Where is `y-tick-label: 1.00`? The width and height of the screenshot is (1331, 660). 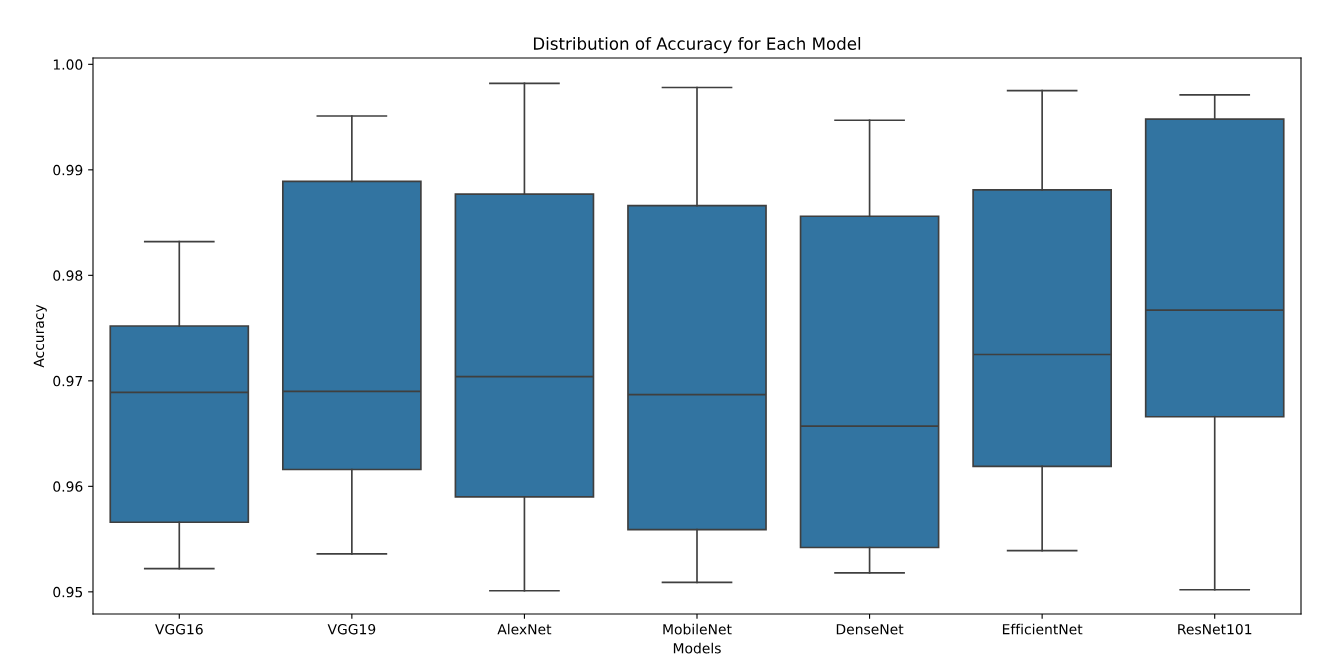
y-tick-label: 1.00 is located at coordinates (68, 64).